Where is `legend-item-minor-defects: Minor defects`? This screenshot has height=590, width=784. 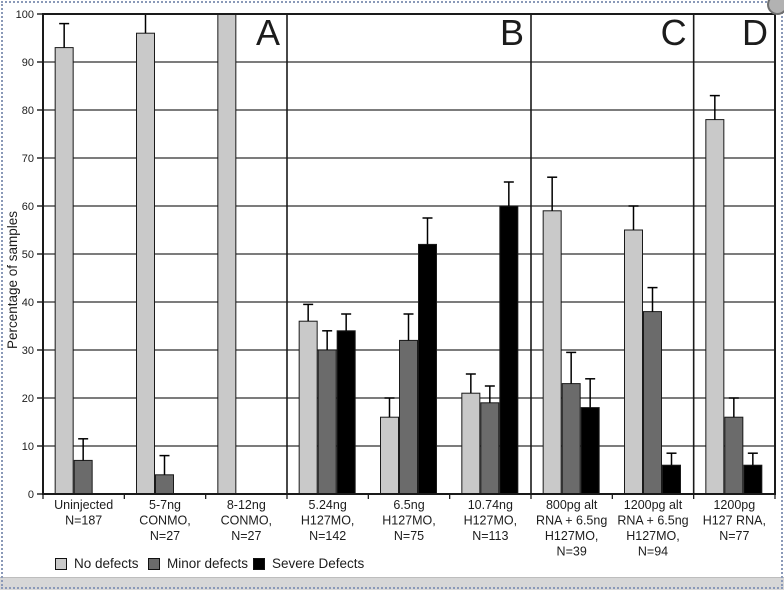 legend-item-minor-defects: Minor defects is located at coordinates (198, 563).